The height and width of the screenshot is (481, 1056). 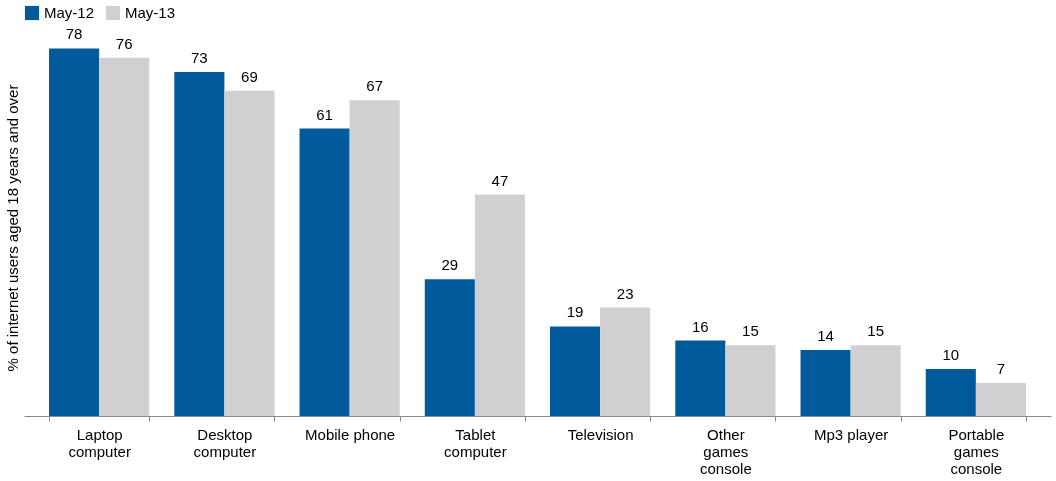 I want to click on data-label: 69, so click(x=249, y=76).